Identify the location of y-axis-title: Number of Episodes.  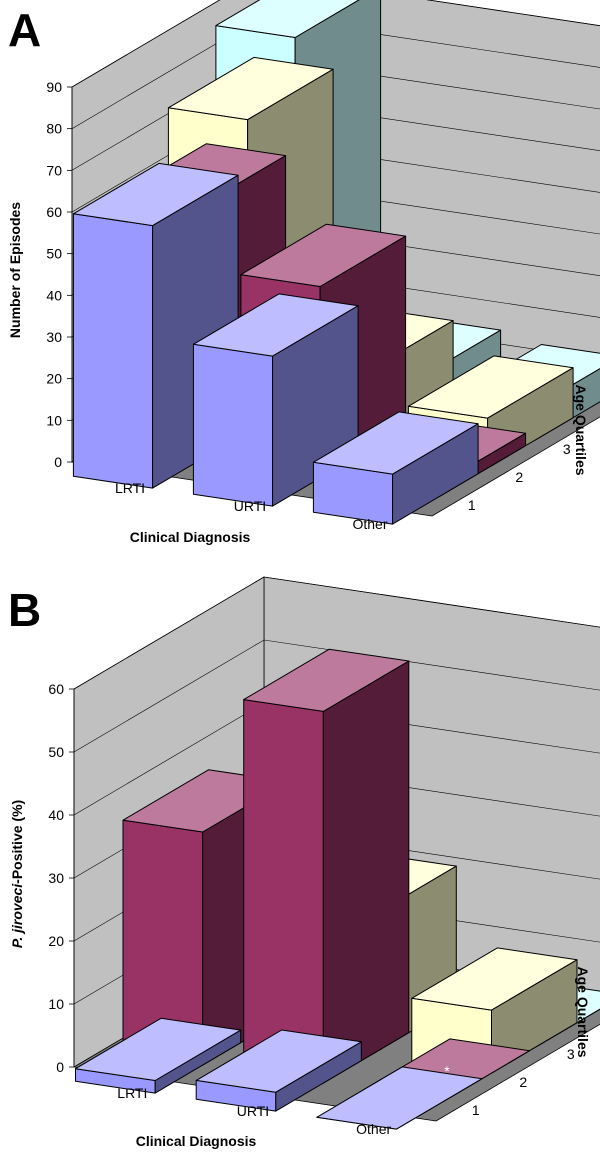
(15, 270).